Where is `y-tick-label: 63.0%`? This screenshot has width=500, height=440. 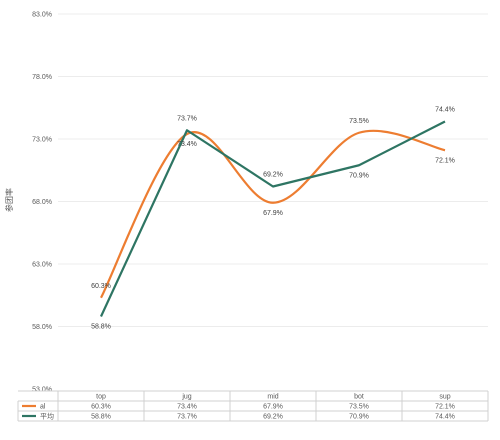
y-tick-label: 63.0% is located at coordinates (42, 265).